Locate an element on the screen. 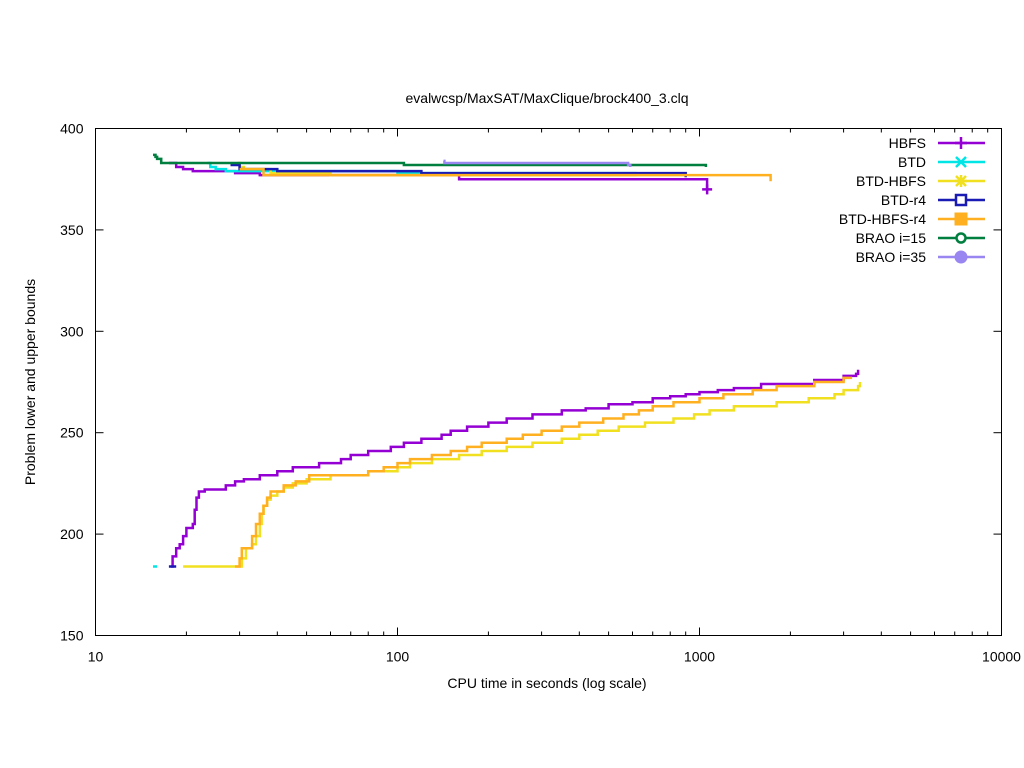 This screenshot has width=1024, height=768. y-tick-label: 350 is located at coordinates (72, 230).